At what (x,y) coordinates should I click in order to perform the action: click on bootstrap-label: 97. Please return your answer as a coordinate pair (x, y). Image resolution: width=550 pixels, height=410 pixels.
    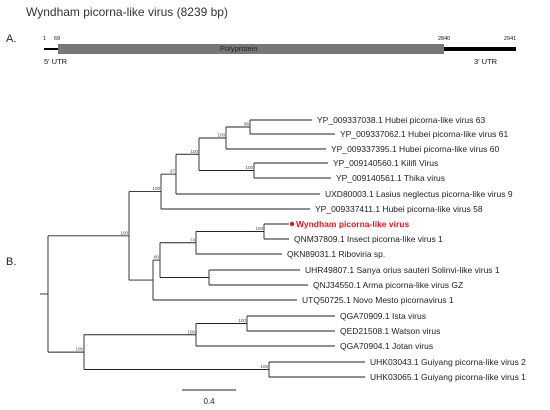
    Looking at the image, I should click on (173, 171).